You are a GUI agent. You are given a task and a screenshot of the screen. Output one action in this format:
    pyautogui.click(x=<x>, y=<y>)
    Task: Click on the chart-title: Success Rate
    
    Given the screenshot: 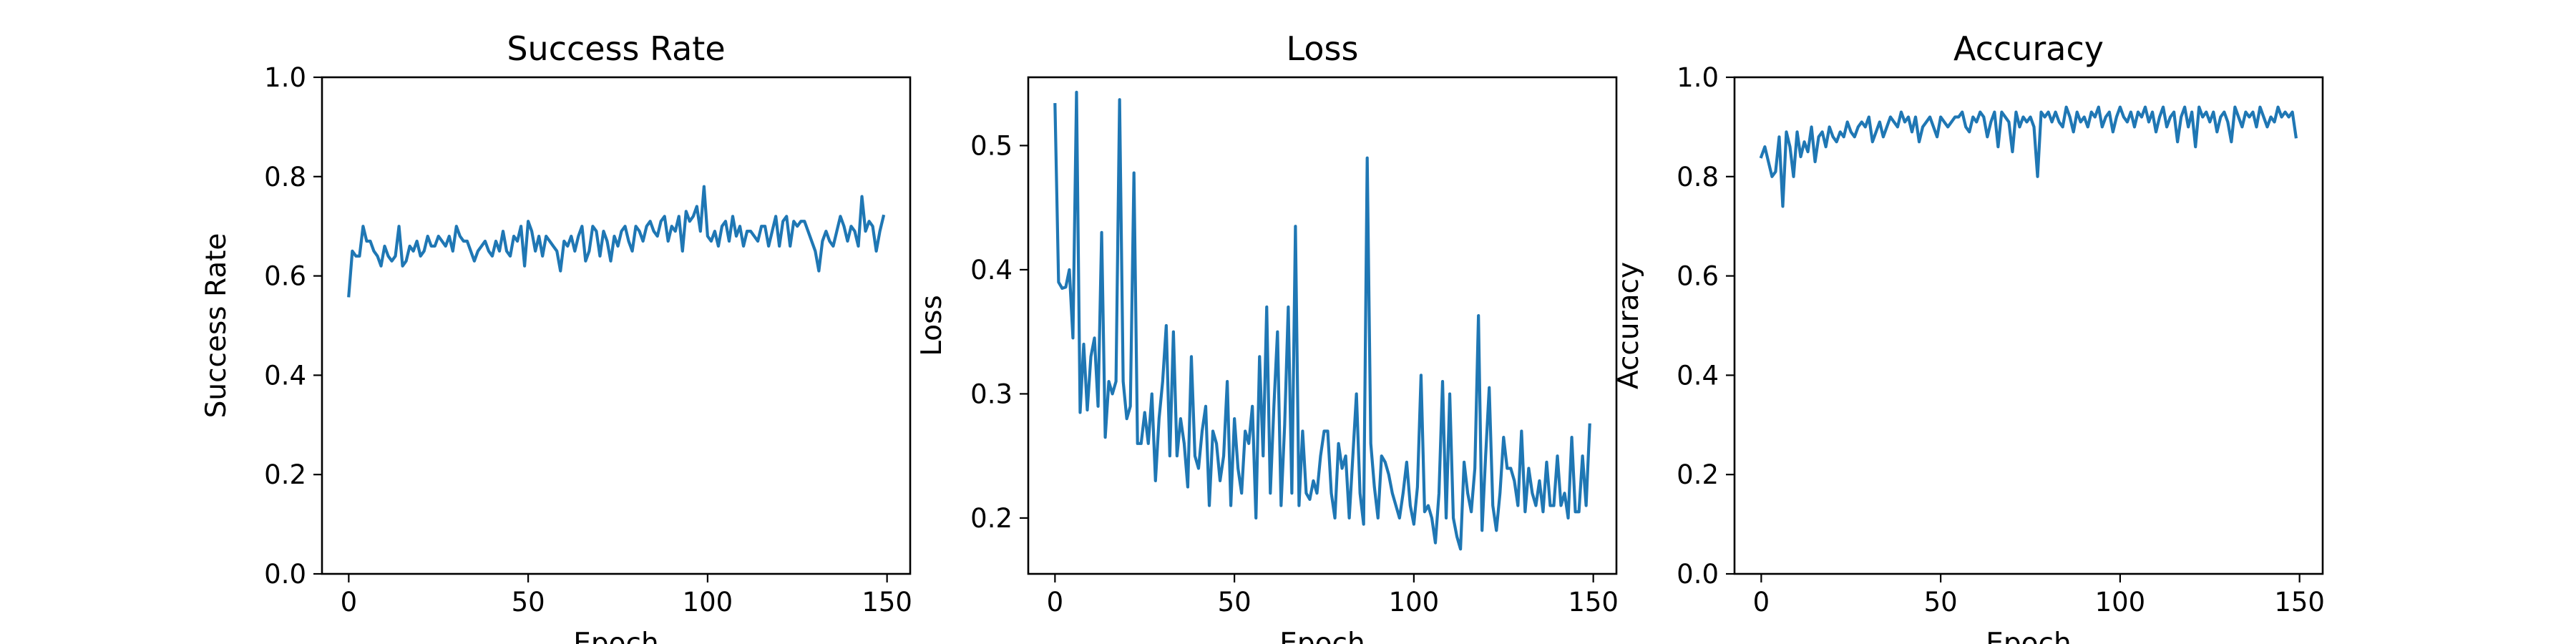 What is the action you would take?
    pyautogui.click(x=616, y=48)
    